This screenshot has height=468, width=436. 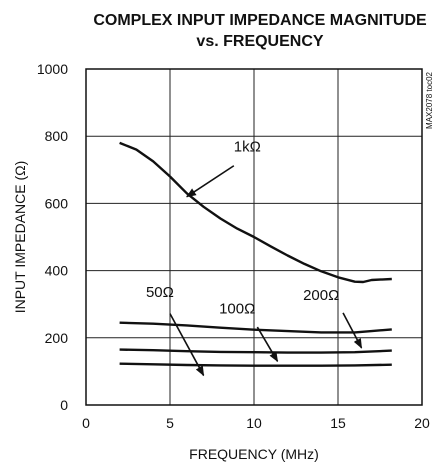 What do you see at coordinates (170, 423) in the screenshot?
I see `x-tick-label: 5` at bounding box center [170, 423].